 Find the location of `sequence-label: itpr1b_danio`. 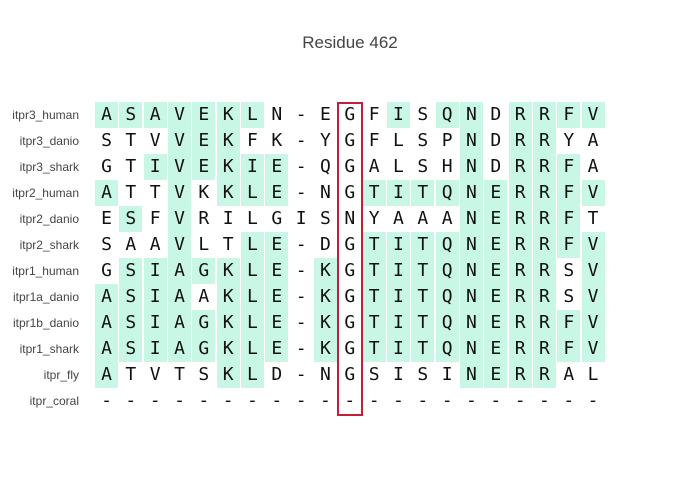

sequence-label: itpr1b_danio is located at coordinates (45, 323).